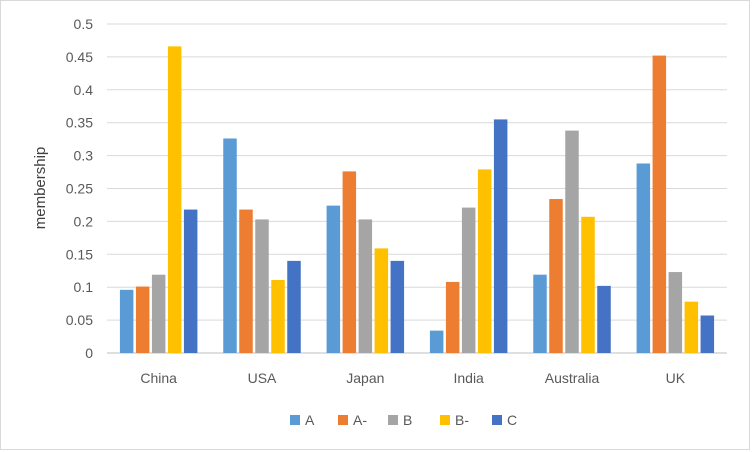 The width and height of the screenshot is (752, 452). Describe the element at coordinates (676, 378) in the screenshot. I see `x-tick-label: UK` at that location.